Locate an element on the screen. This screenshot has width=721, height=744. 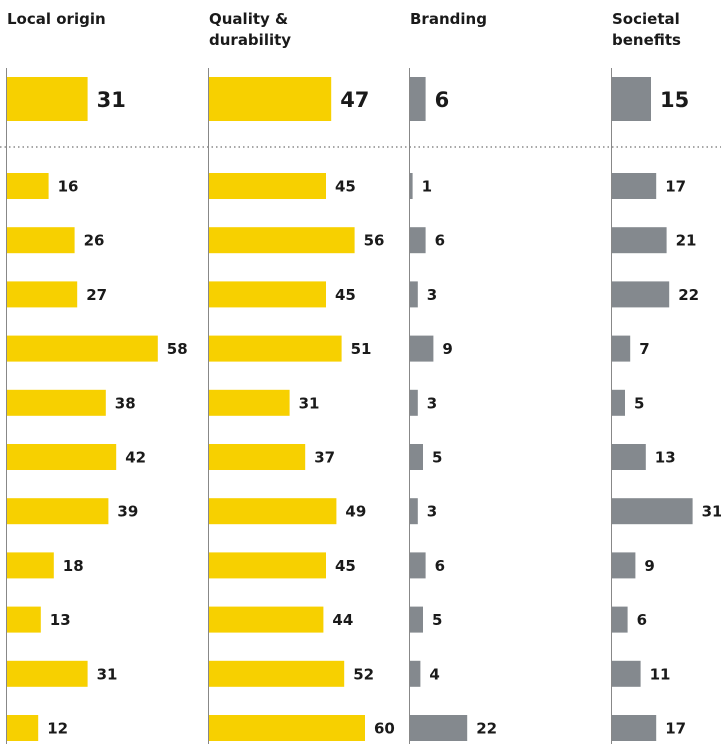
panel-2-title-line-1: Quality & is located at coordinates (248, 19).